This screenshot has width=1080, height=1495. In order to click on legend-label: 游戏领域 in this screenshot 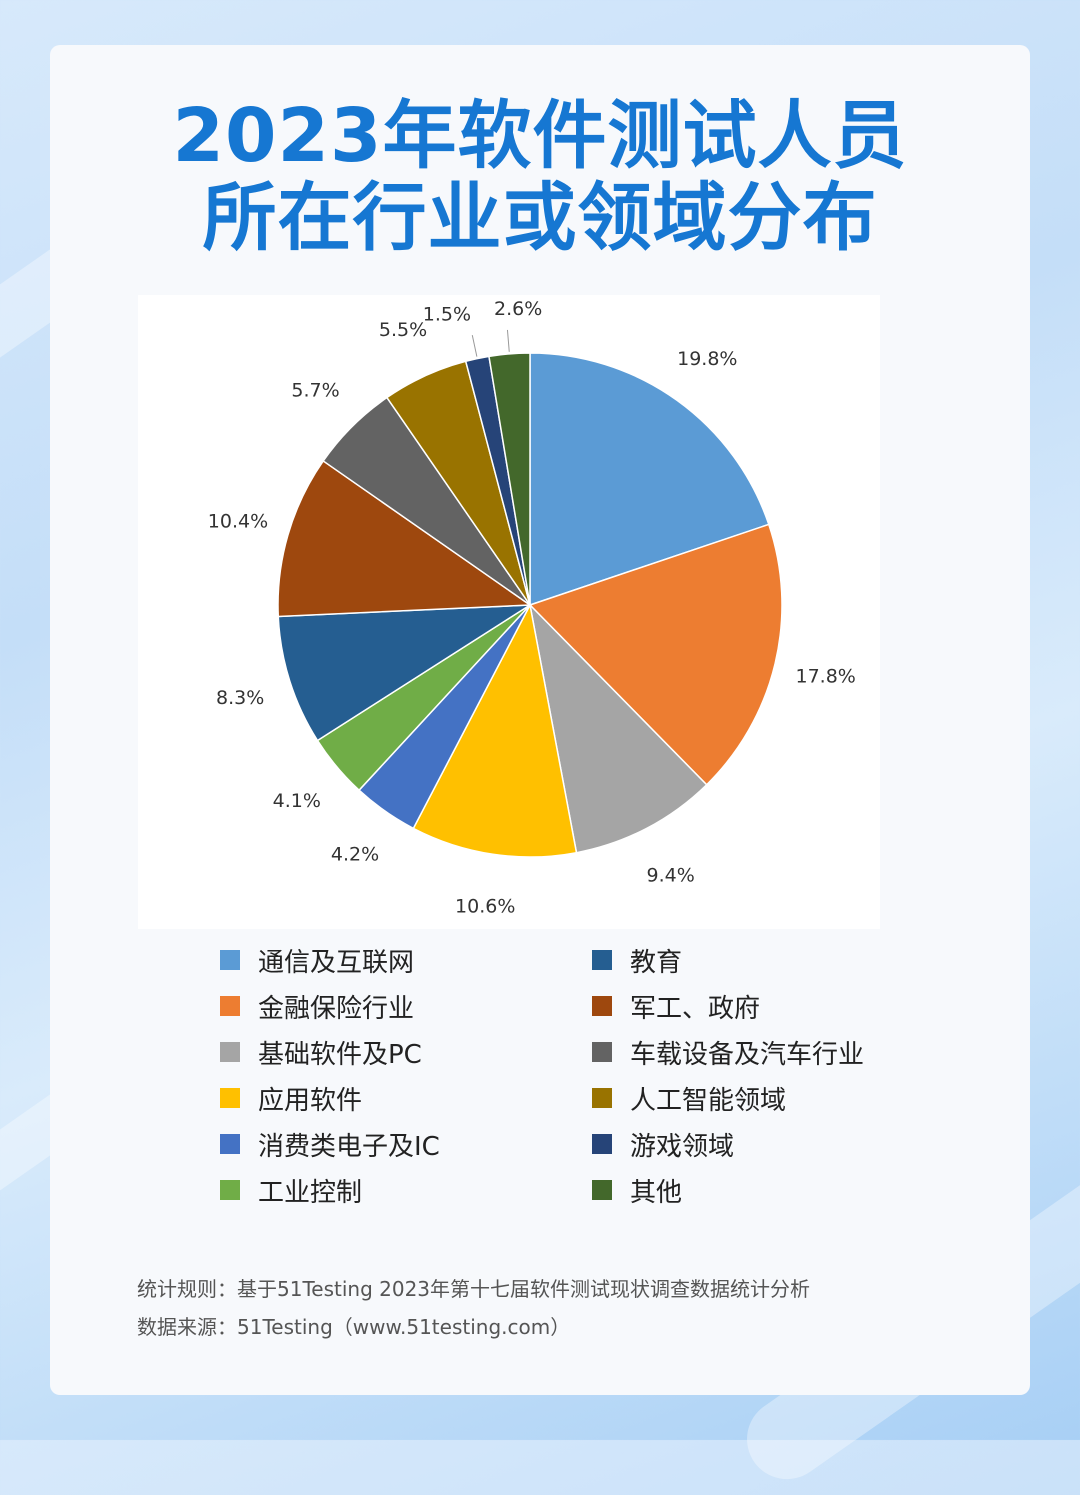, I will do `click(682, 1146)`.